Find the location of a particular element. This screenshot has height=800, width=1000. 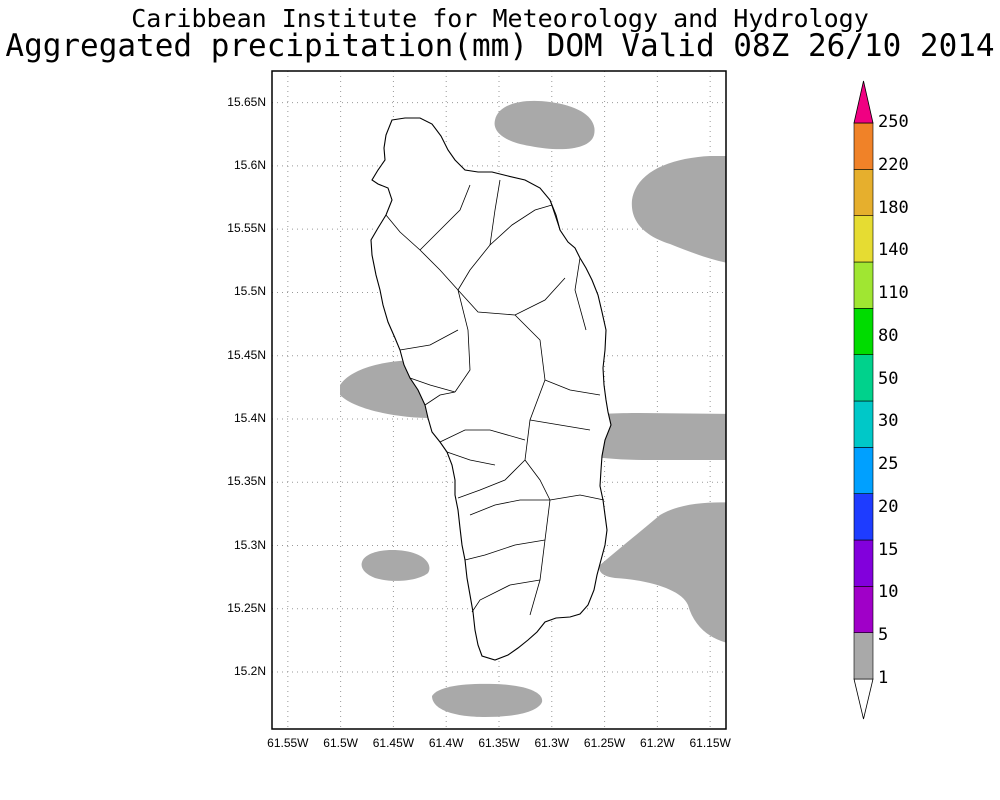

colorbar-level-label: 20 is located at coordinates (888, 506).